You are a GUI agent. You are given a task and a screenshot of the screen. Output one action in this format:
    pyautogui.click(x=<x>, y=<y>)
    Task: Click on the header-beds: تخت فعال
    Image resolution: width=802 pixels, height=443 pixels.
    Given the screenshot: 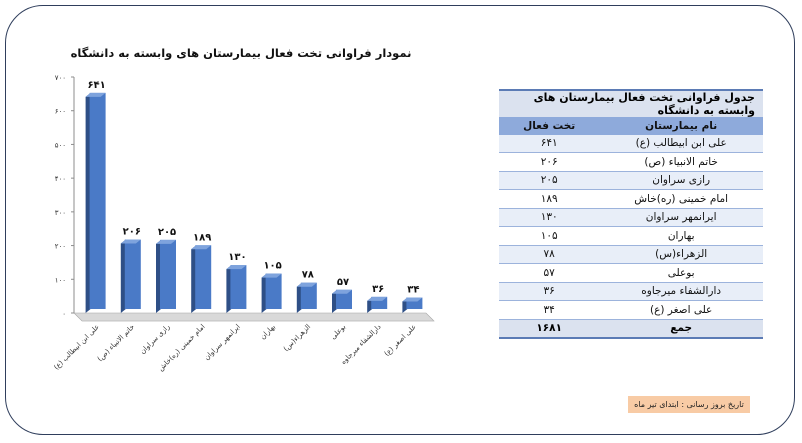 What is the action you would take?
    pyautogui.click(x=549, y=126)
    